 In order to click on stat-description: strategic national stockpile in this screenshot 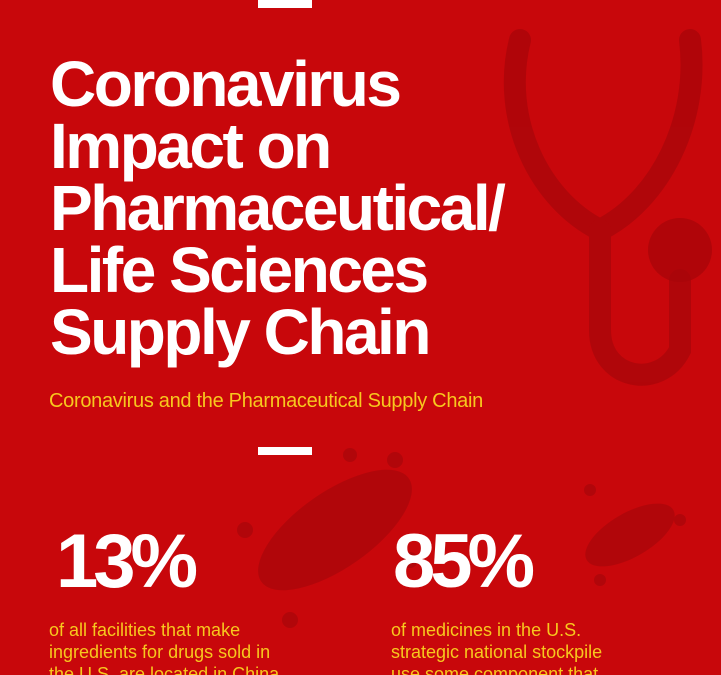, I will do `click(497, 652)`.